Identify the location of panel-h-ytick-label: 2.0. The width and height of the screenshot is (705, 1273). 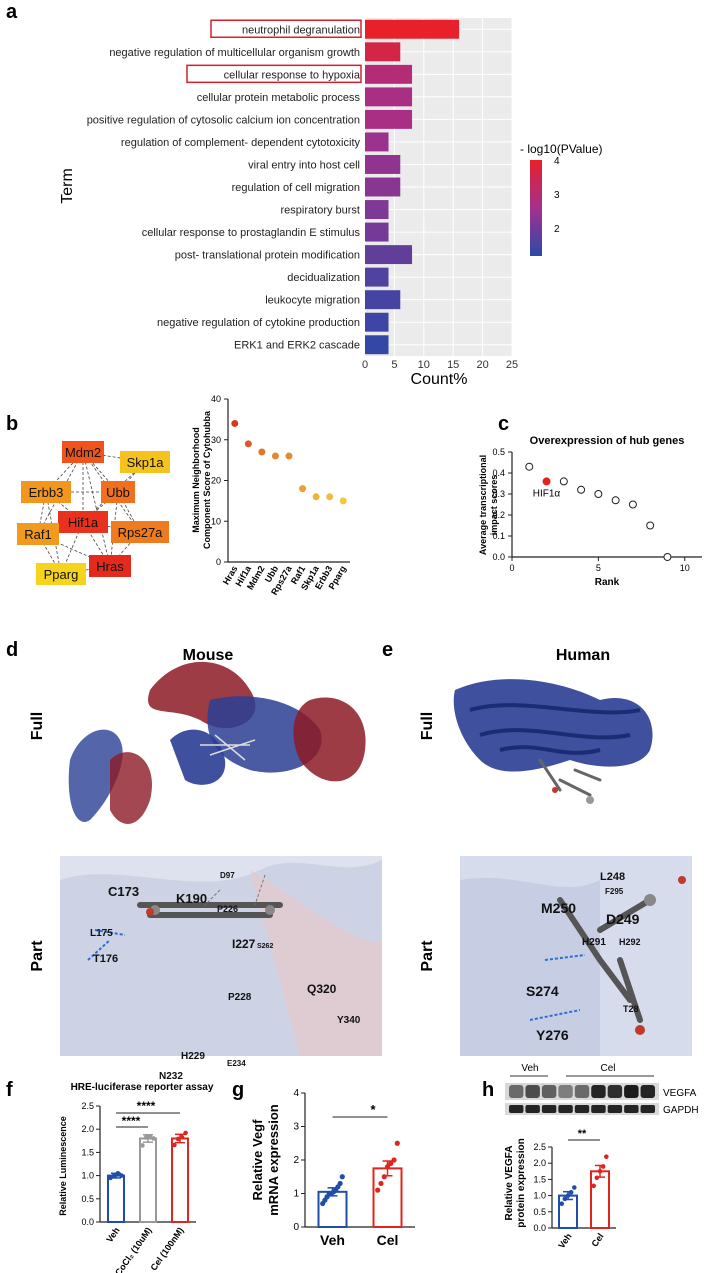
(539, 1163).